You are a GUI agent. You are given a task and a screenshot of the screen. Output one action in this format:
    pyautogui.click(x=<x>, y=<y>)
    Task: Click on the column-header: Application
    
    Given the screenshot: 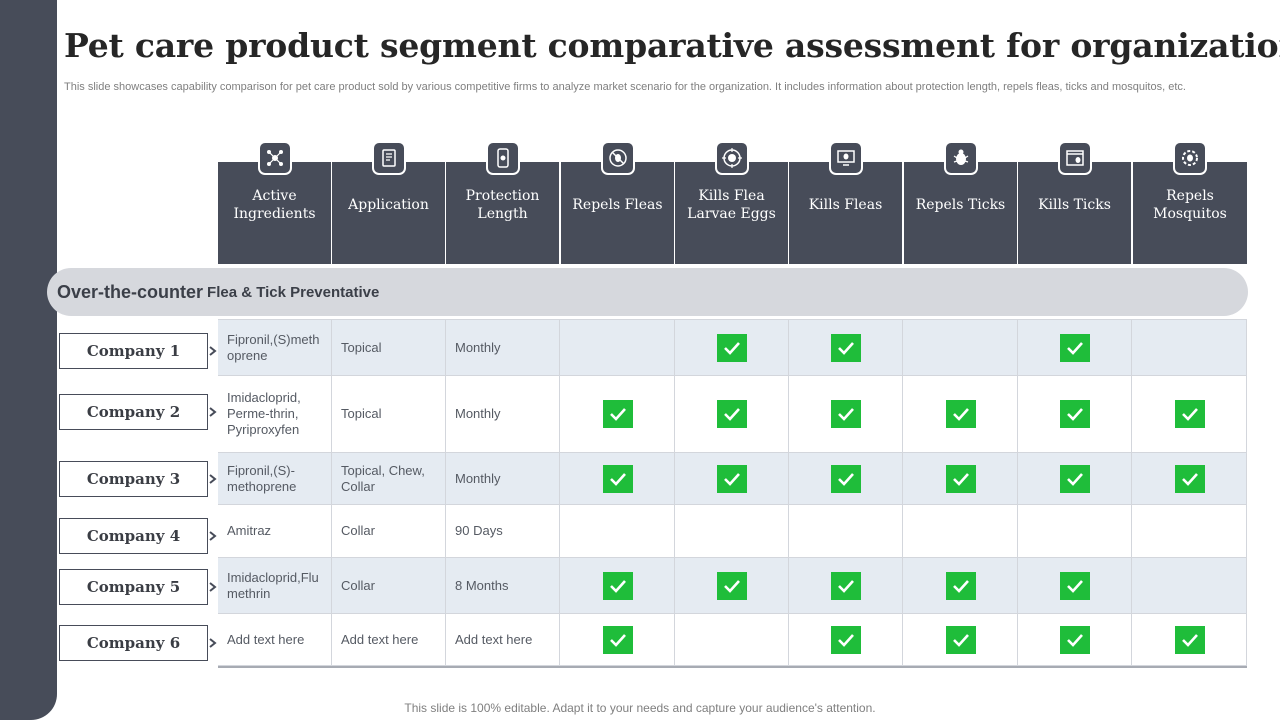 What is the action you would take?
    pyautogui.click(x=388, y=213)
    